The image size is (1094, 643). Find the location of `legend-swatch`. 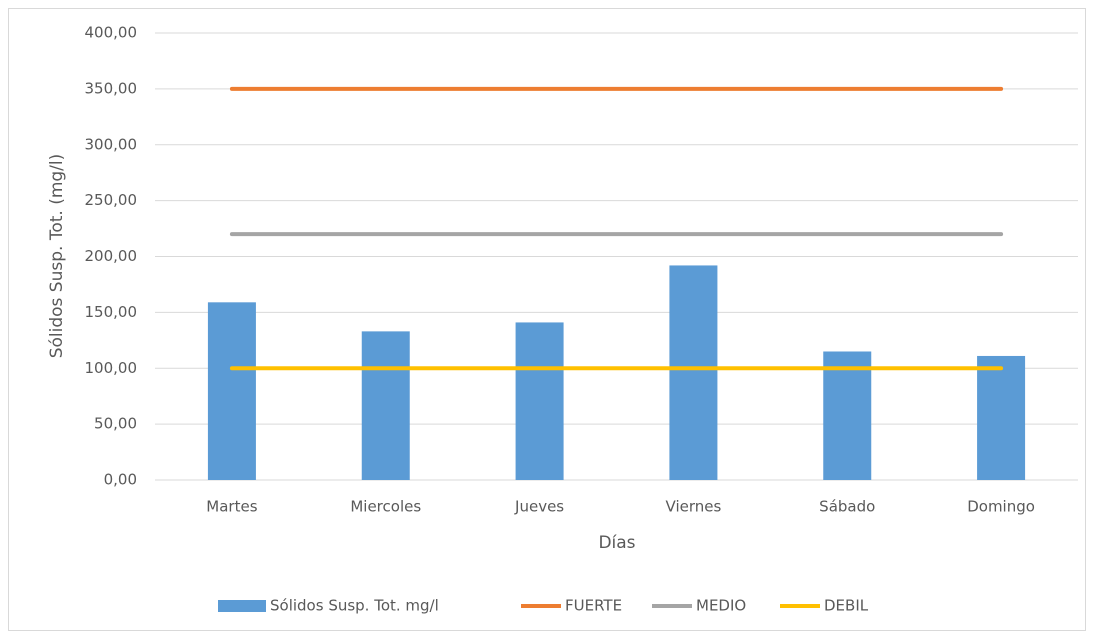

legend-swatch is located at coordinates (242, 606).